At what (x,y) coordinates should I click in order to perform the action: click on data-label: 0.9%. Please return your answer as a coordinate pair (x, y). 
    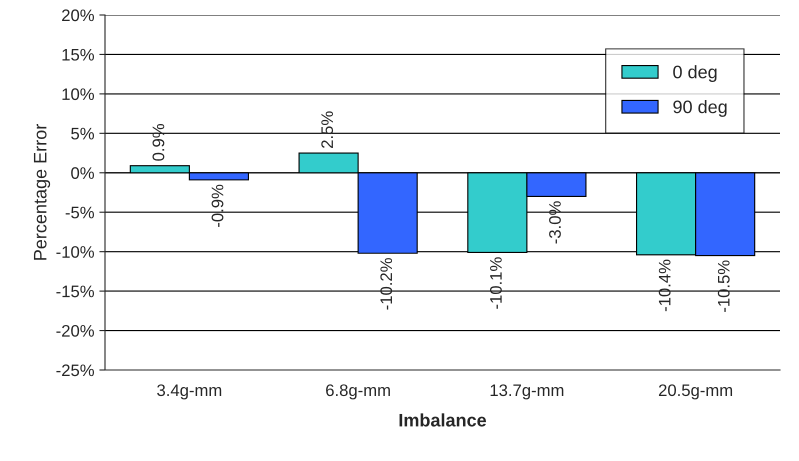
    Looking at the image, I should click on (158, 142).